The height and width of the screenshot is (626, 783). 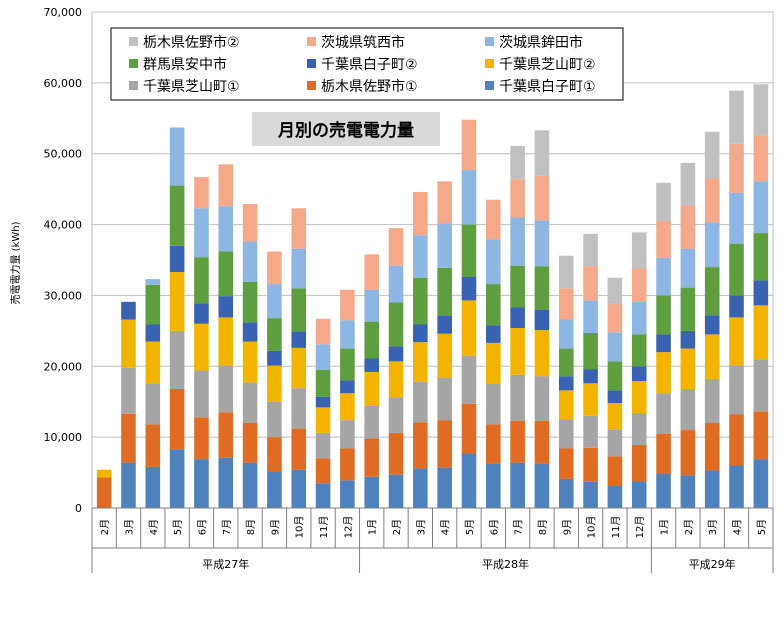 What do you see at coordinates (191, 42) in the screenshot?
I see `legend-label: 栃木県佐野市②` at bounding box center [191, 42].